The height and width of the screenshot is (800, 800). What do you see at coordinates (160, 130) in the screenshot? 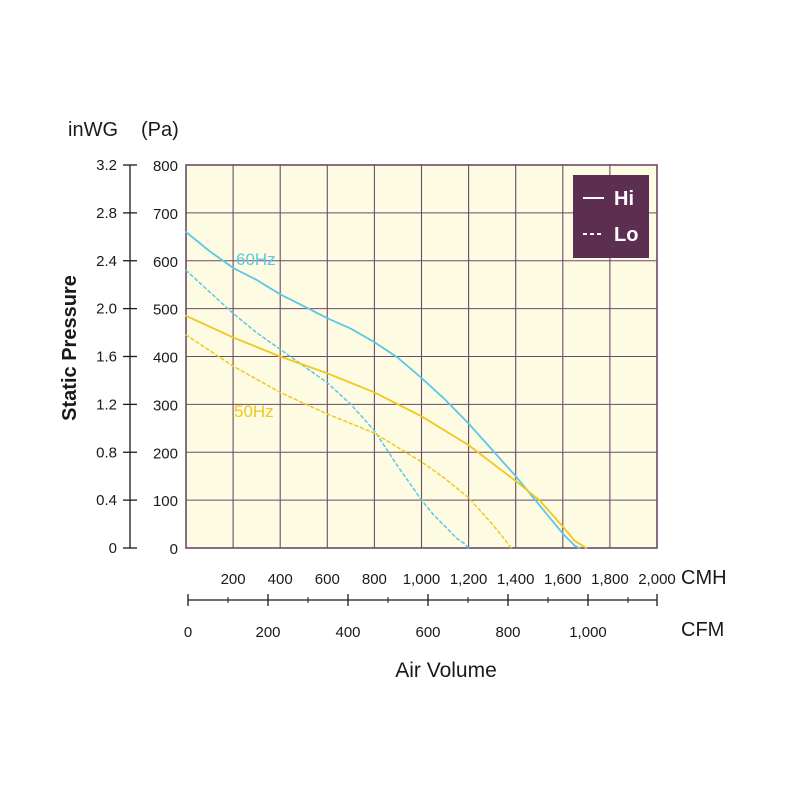
I see `pa-unit-label: (Pa)` at bounding box center [160, 130].